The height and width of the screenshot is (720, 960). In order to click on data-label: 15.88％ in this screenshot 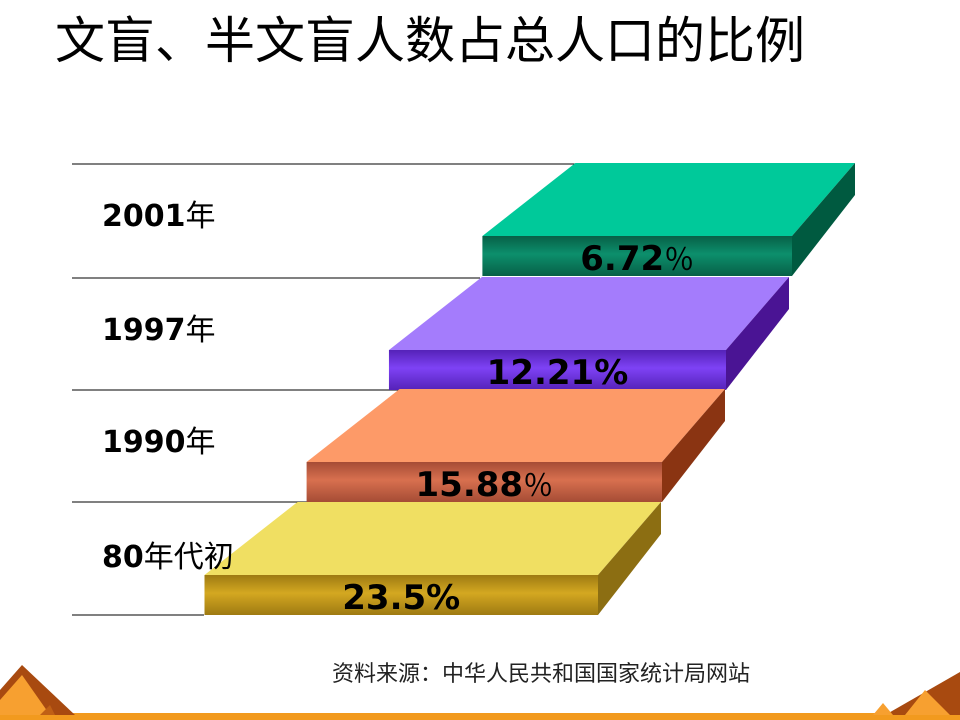, I will do `click(485, 485)`.